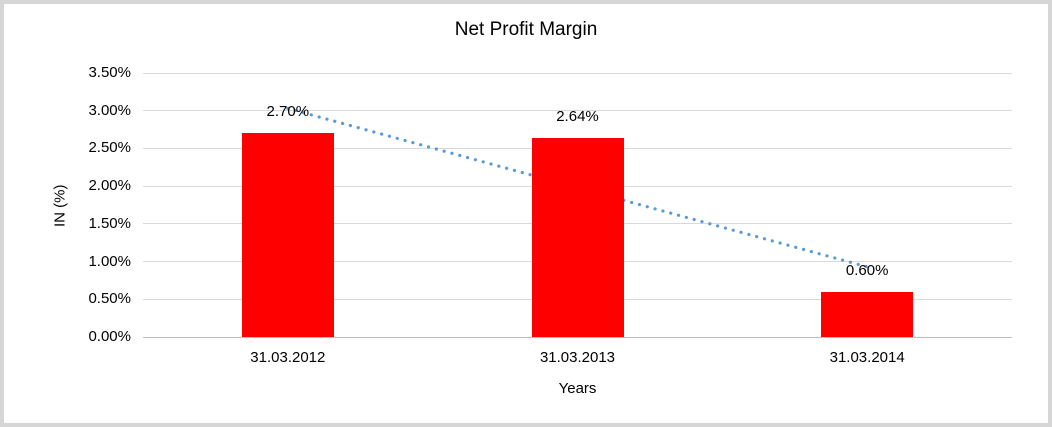 Image resolution: width=1052 pixels, height=427 pixels. What do you see at coordinates (867, 357) in the screenshot?
I see `x-category-label: 31.03.2014` at bounding box center [867, 357].